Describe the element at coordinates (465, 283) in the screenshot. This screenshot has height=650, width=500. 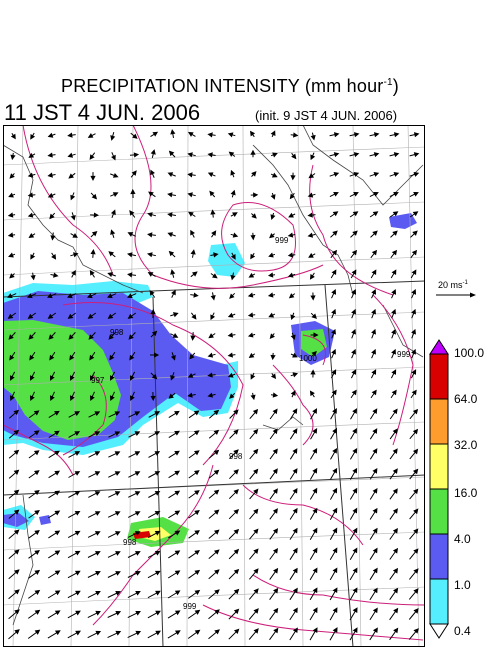
I see `wind-scale-exponent: -1` at that location.